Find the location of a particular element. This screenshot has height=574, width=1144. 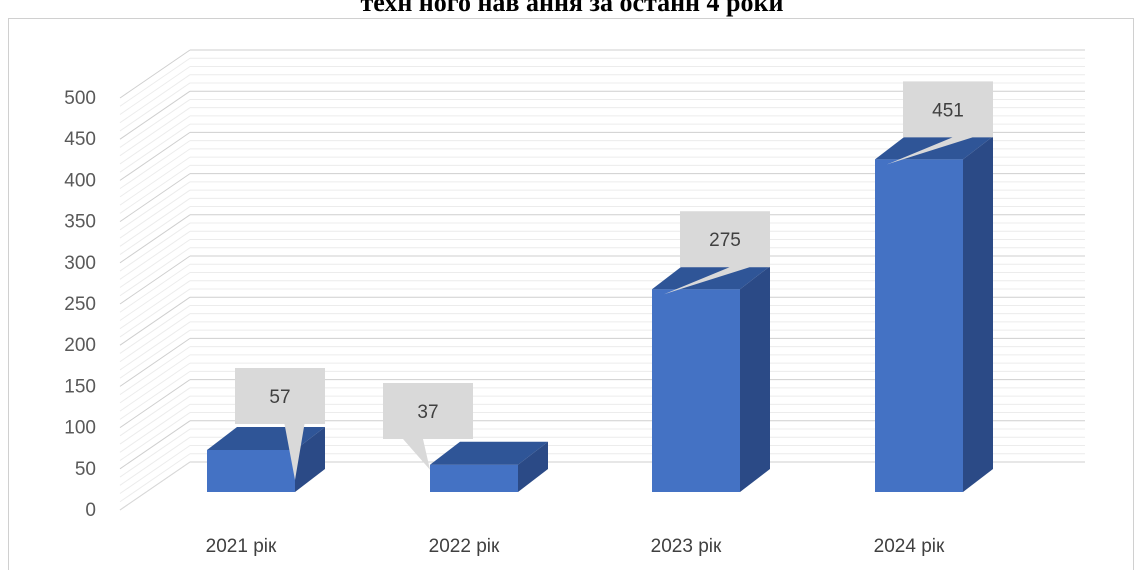

y-tick-label: 250 is located at coordinates (80, 304).